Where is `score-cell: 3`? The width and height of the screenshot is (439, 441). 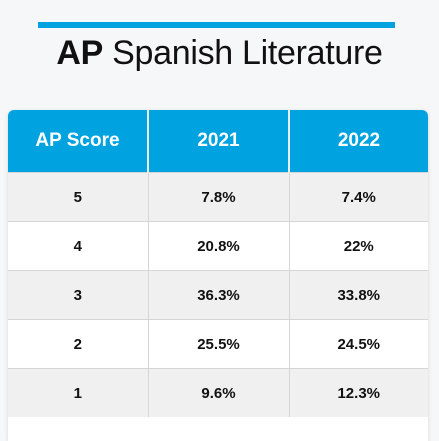
score-cell: 3 is located at coordinates (78, 295).